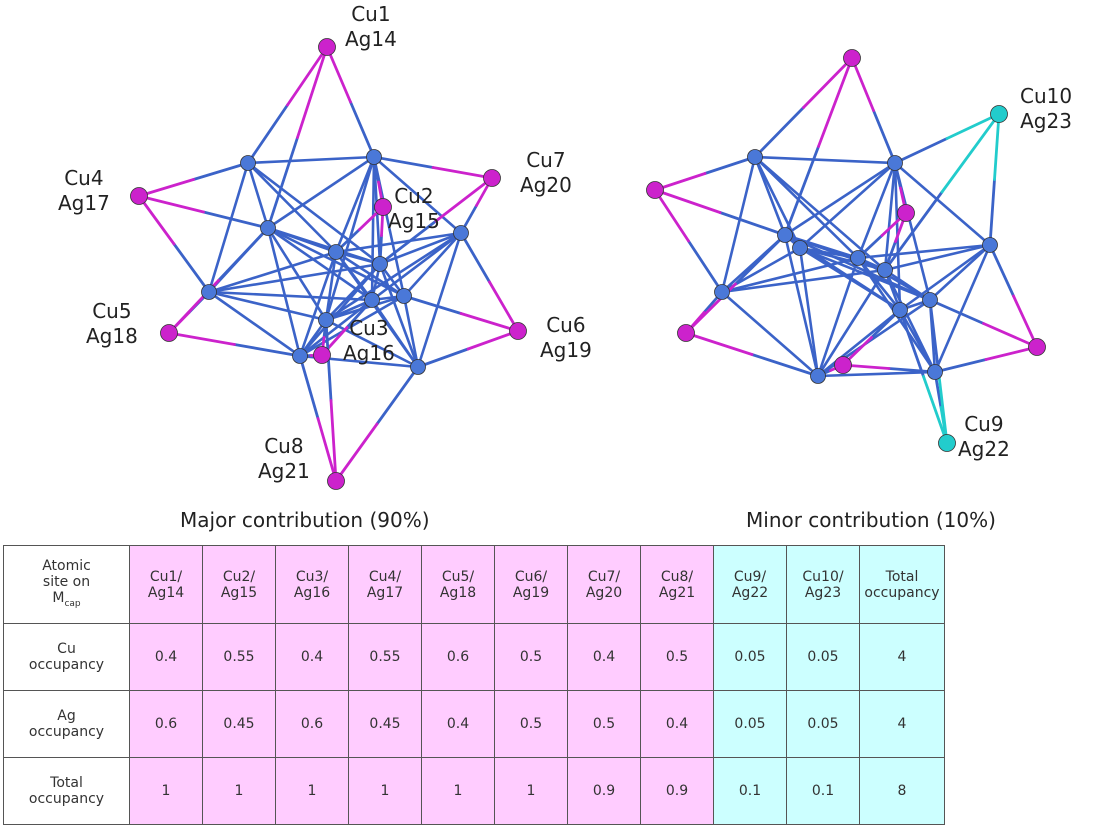 The height and width of the screenshot is (832, 1108). Describe the element at coordinates (369, 340) in the screenshot. I see `label-cu3-ag16: Cu3 Ag16` at that location.